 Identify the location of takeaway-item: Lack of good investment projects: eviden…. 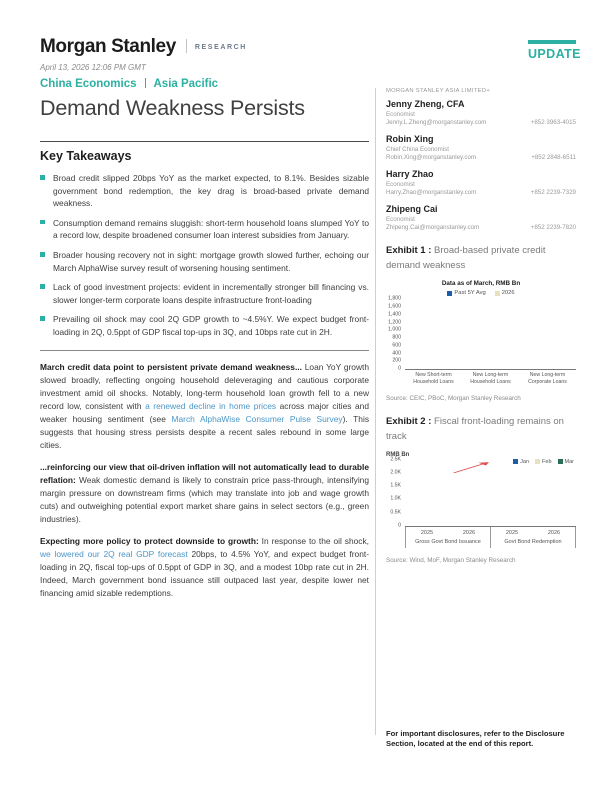
(204, 293).